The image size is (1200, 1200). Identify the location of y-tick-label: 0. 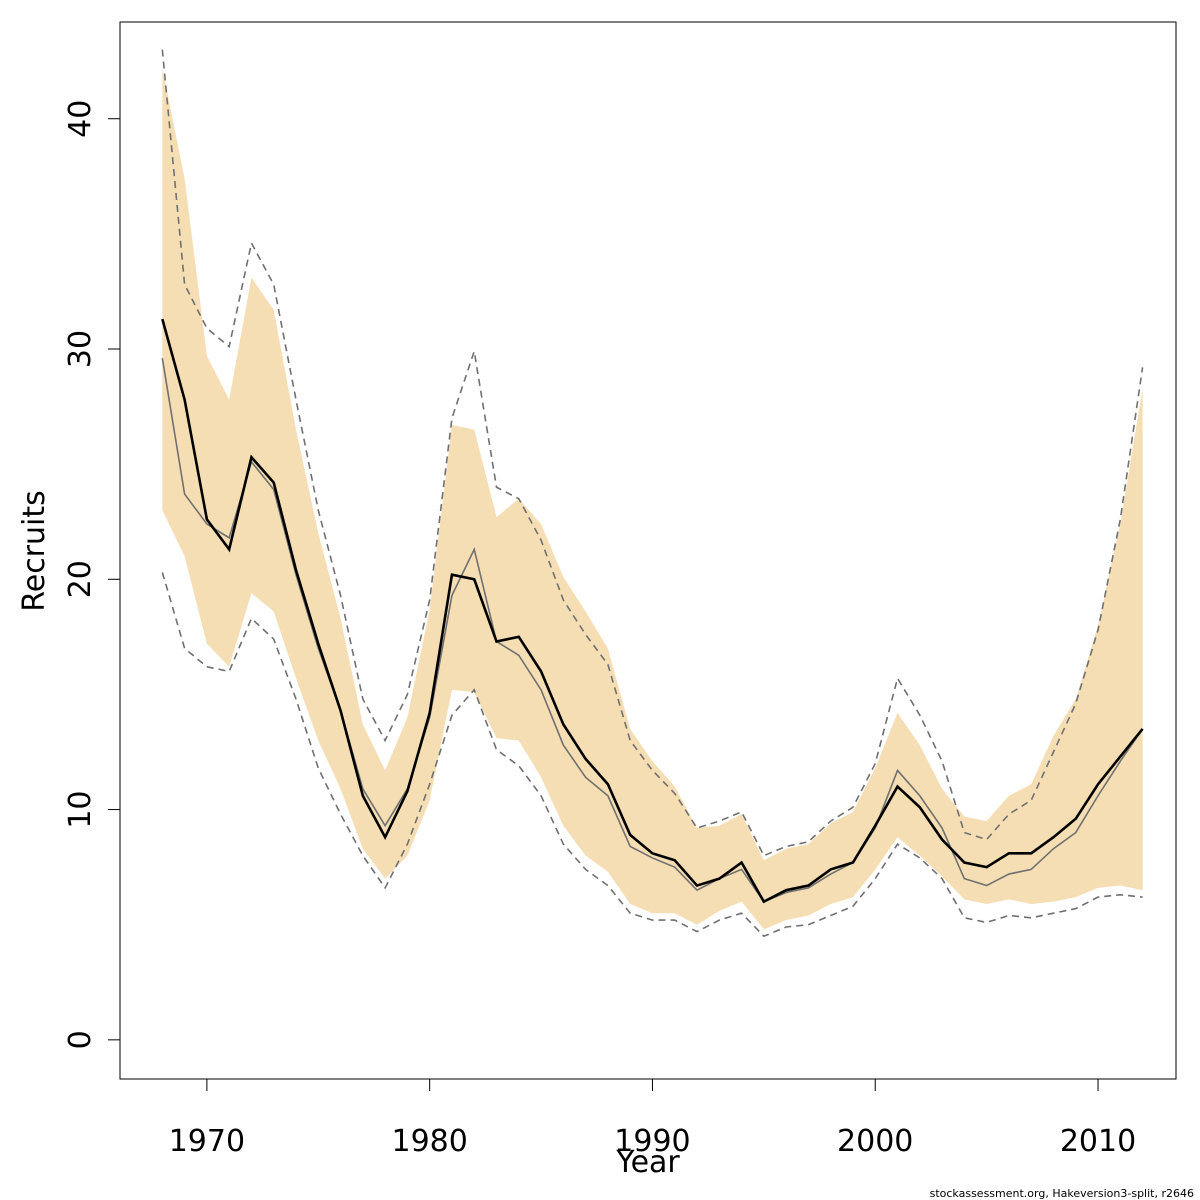
(80, 1039).